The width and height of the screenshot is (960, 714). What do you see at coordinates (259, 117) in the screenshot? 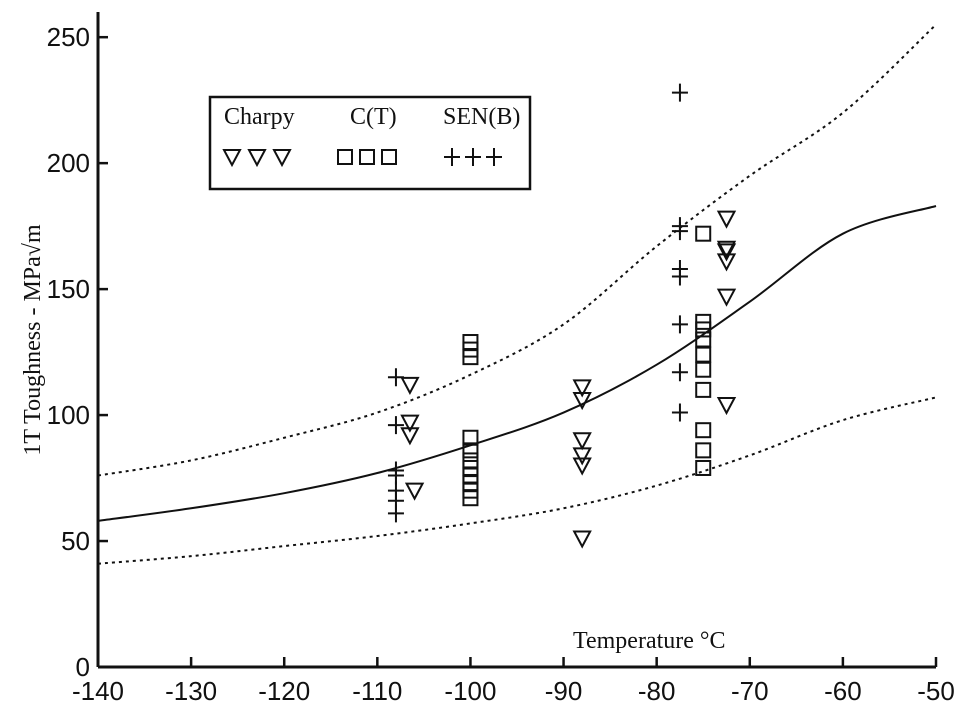
I see `legend-label-charpy: Charpy` at bounding box center [259, 117].